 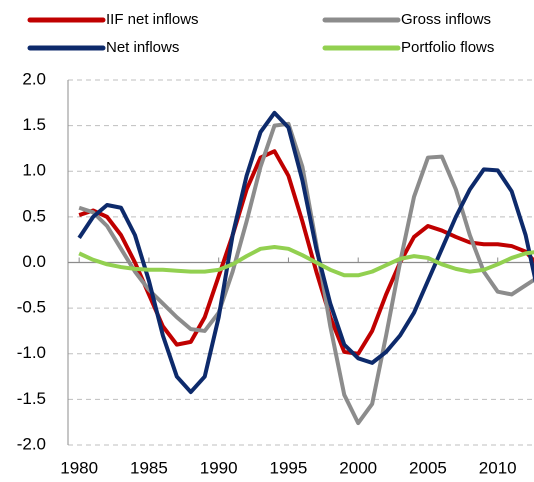 I want to click on legend-label: Gross inflows, so click(x=446, y=19).